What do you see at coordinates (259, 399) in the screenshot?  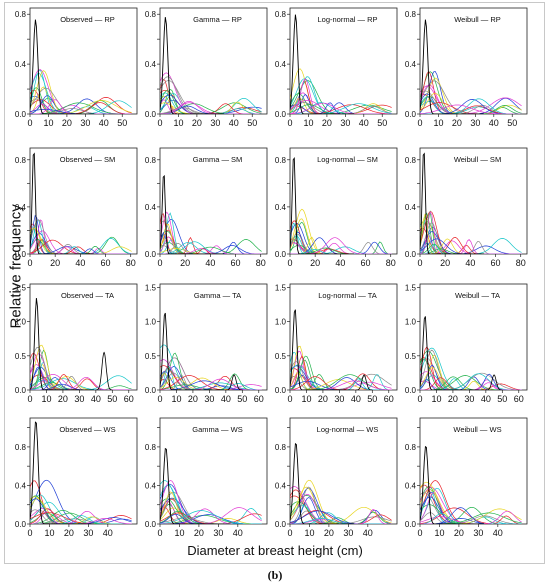 I see `x-tick-label: 60` at bounding box center [259, 399].